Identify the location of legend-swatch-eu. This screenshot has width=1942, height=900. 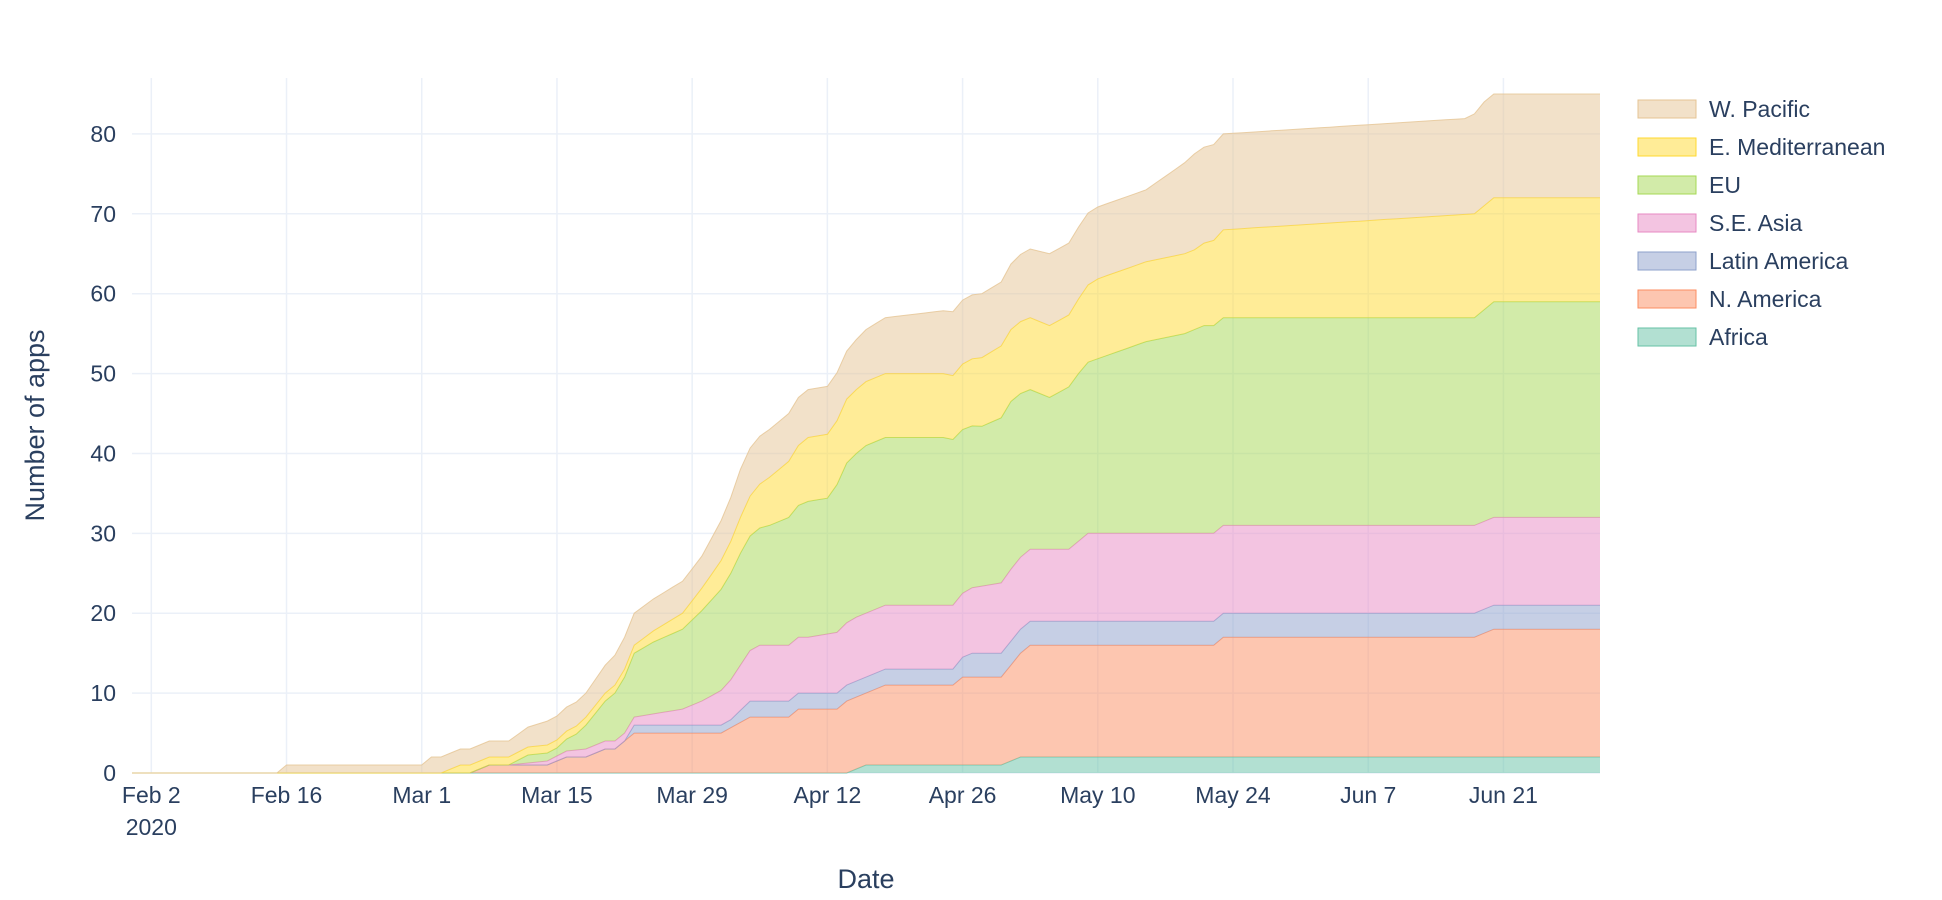
(1667, 185).